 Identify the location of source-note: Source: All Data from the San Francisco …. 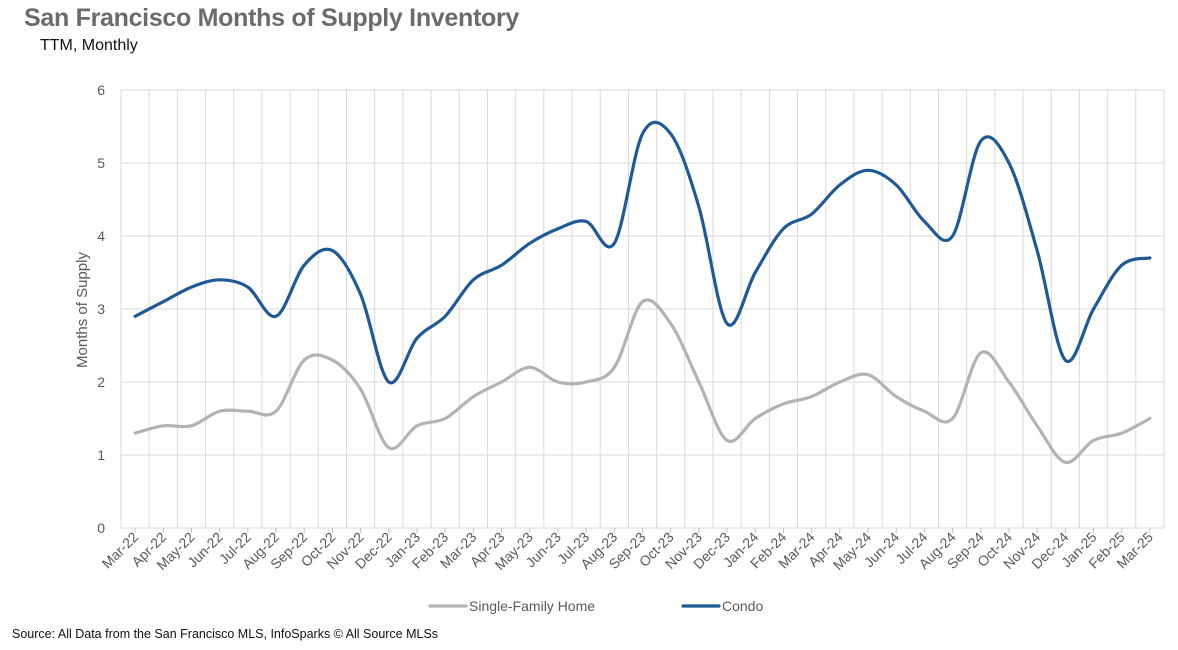
(225, 634).